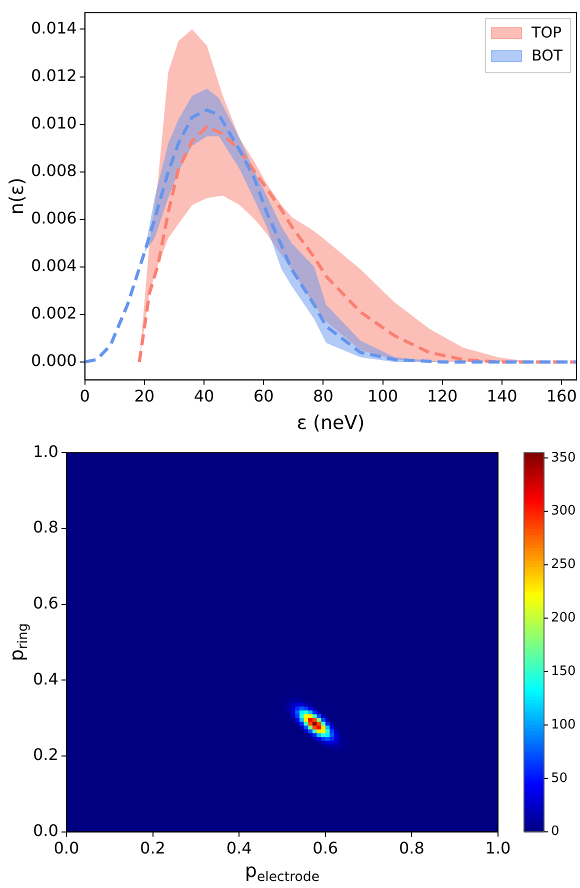  I want to click on color-bar-label: 0, so click(555, 832).